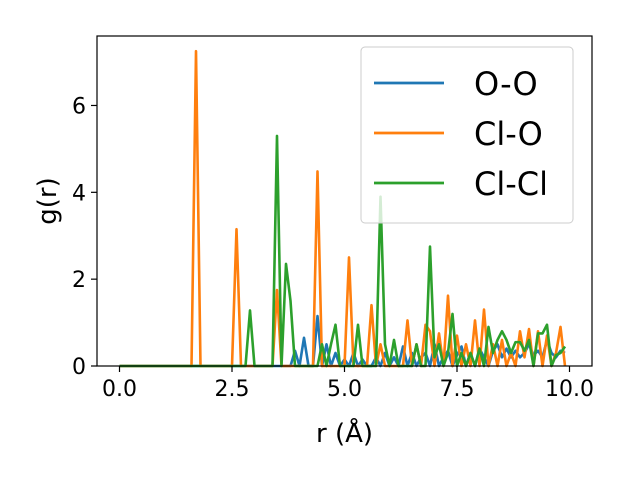 Image resolution: width=640 pixels, height=480 pixels. Describe the element at coordinates (119, 389) in the screenshot. I see `x-tick-label: 0.0` at that location.